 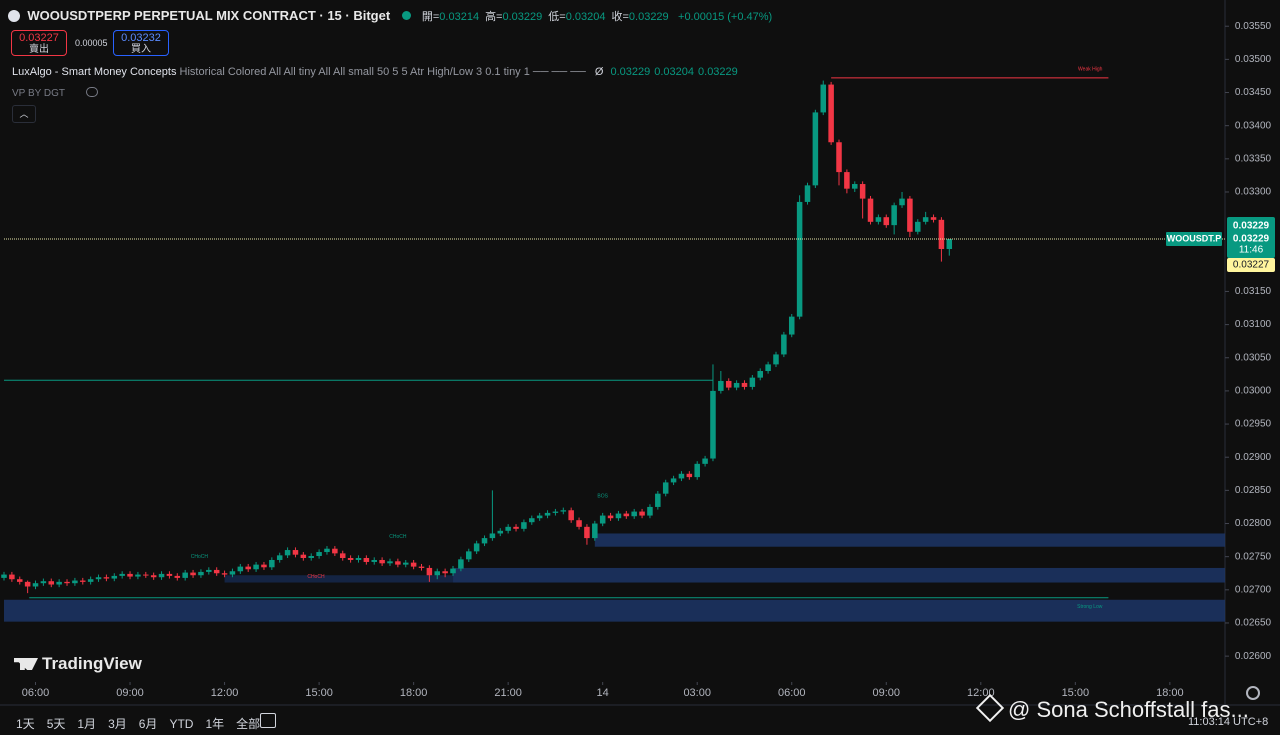 I want to click on symbol-tag: WOOUSDT.P, so click(x=1194, y=238).